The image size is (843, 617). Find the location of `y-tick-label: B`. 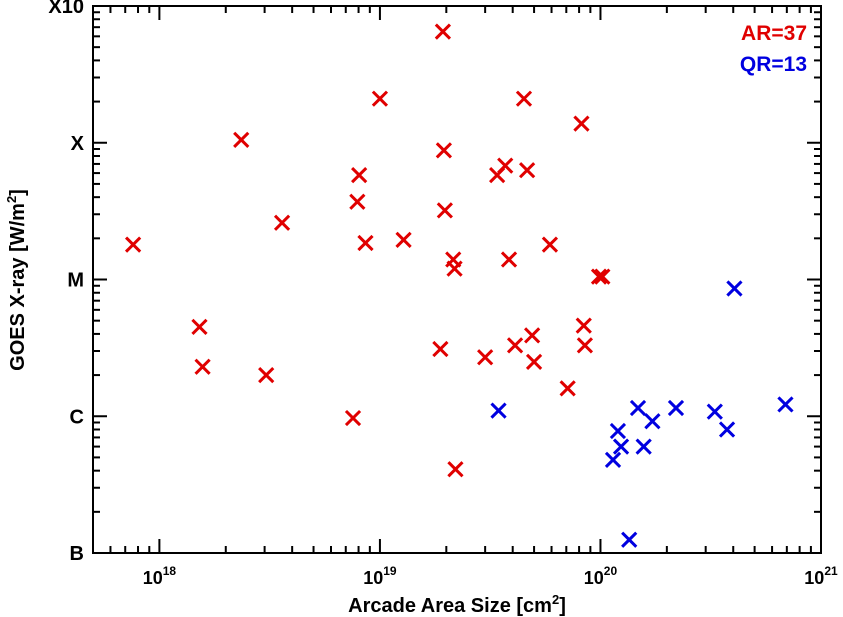

y-tick-label: B is located at coordinates (77, 554).